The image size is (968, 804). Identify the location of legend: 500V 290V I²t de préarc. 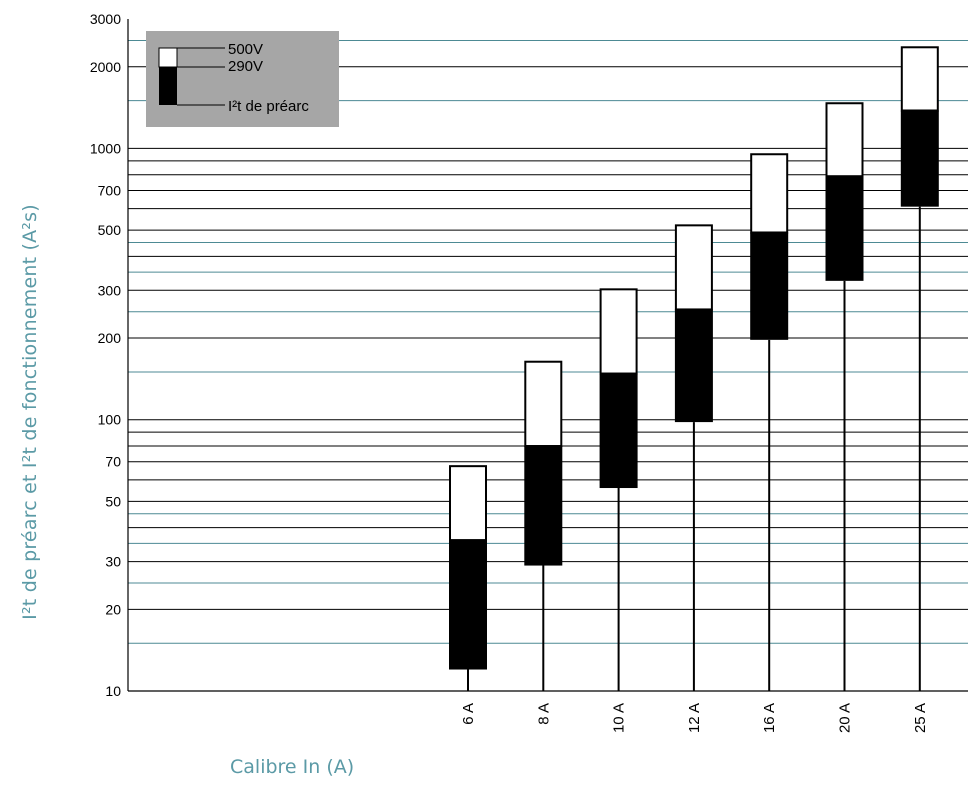
(242, 79).